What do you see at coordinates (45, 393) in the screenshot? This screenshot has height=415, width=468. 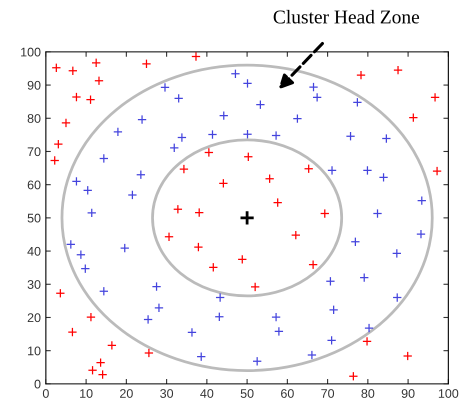 I see `x-tick-label: 0` at bounding box center [45, 393].